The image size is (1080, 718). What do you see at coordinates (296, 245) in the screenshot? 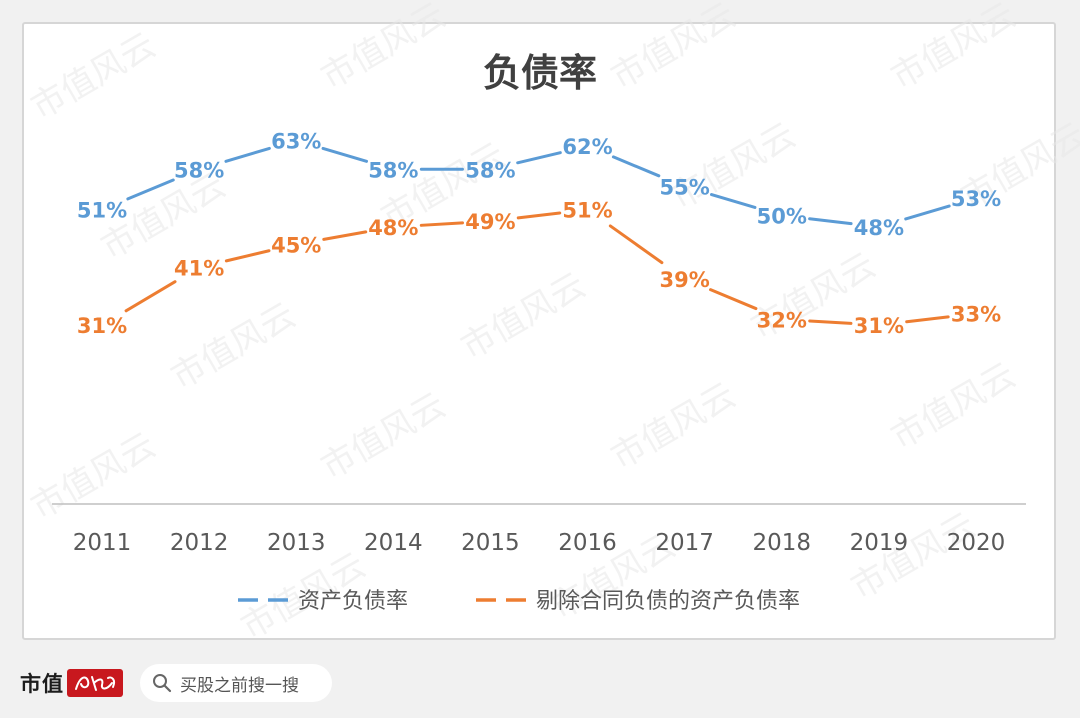
I see `data-label: 45%` at bounding box center [296, 245].